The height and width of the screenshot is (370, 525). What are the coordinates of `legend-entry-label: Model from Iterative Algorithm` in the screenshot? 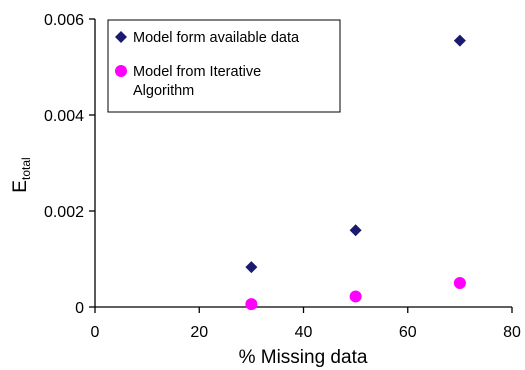 It's located at (197, 81).